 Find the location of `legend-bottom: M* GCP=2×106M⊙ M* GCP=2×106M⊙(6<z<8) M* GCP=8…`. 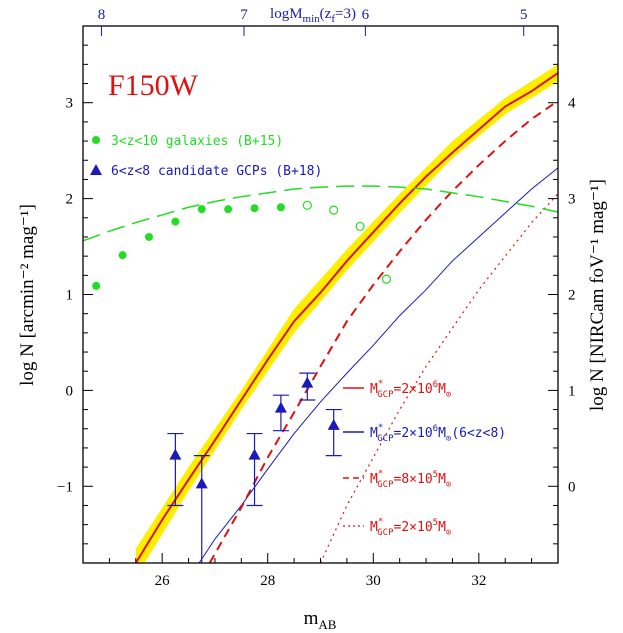

legend-bottom: M* GCP=2×106M⊙ M* GCP=2×106M⊙(6<z<8) M* GCP=8… is located at coordinates (424, 458).